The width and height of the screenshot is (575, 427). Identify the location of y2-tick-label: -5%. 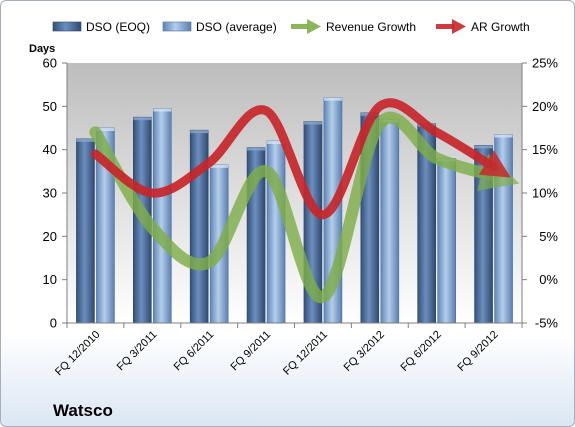
(547, 323).